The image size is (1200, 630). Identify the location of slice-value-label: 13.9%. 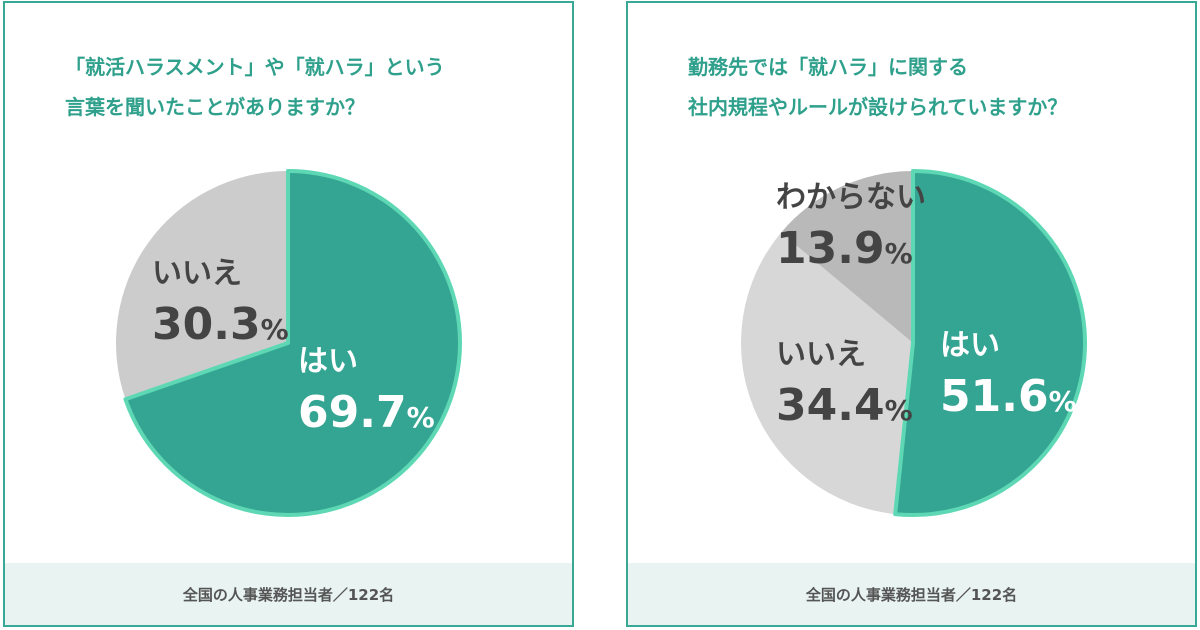
(844, 248).